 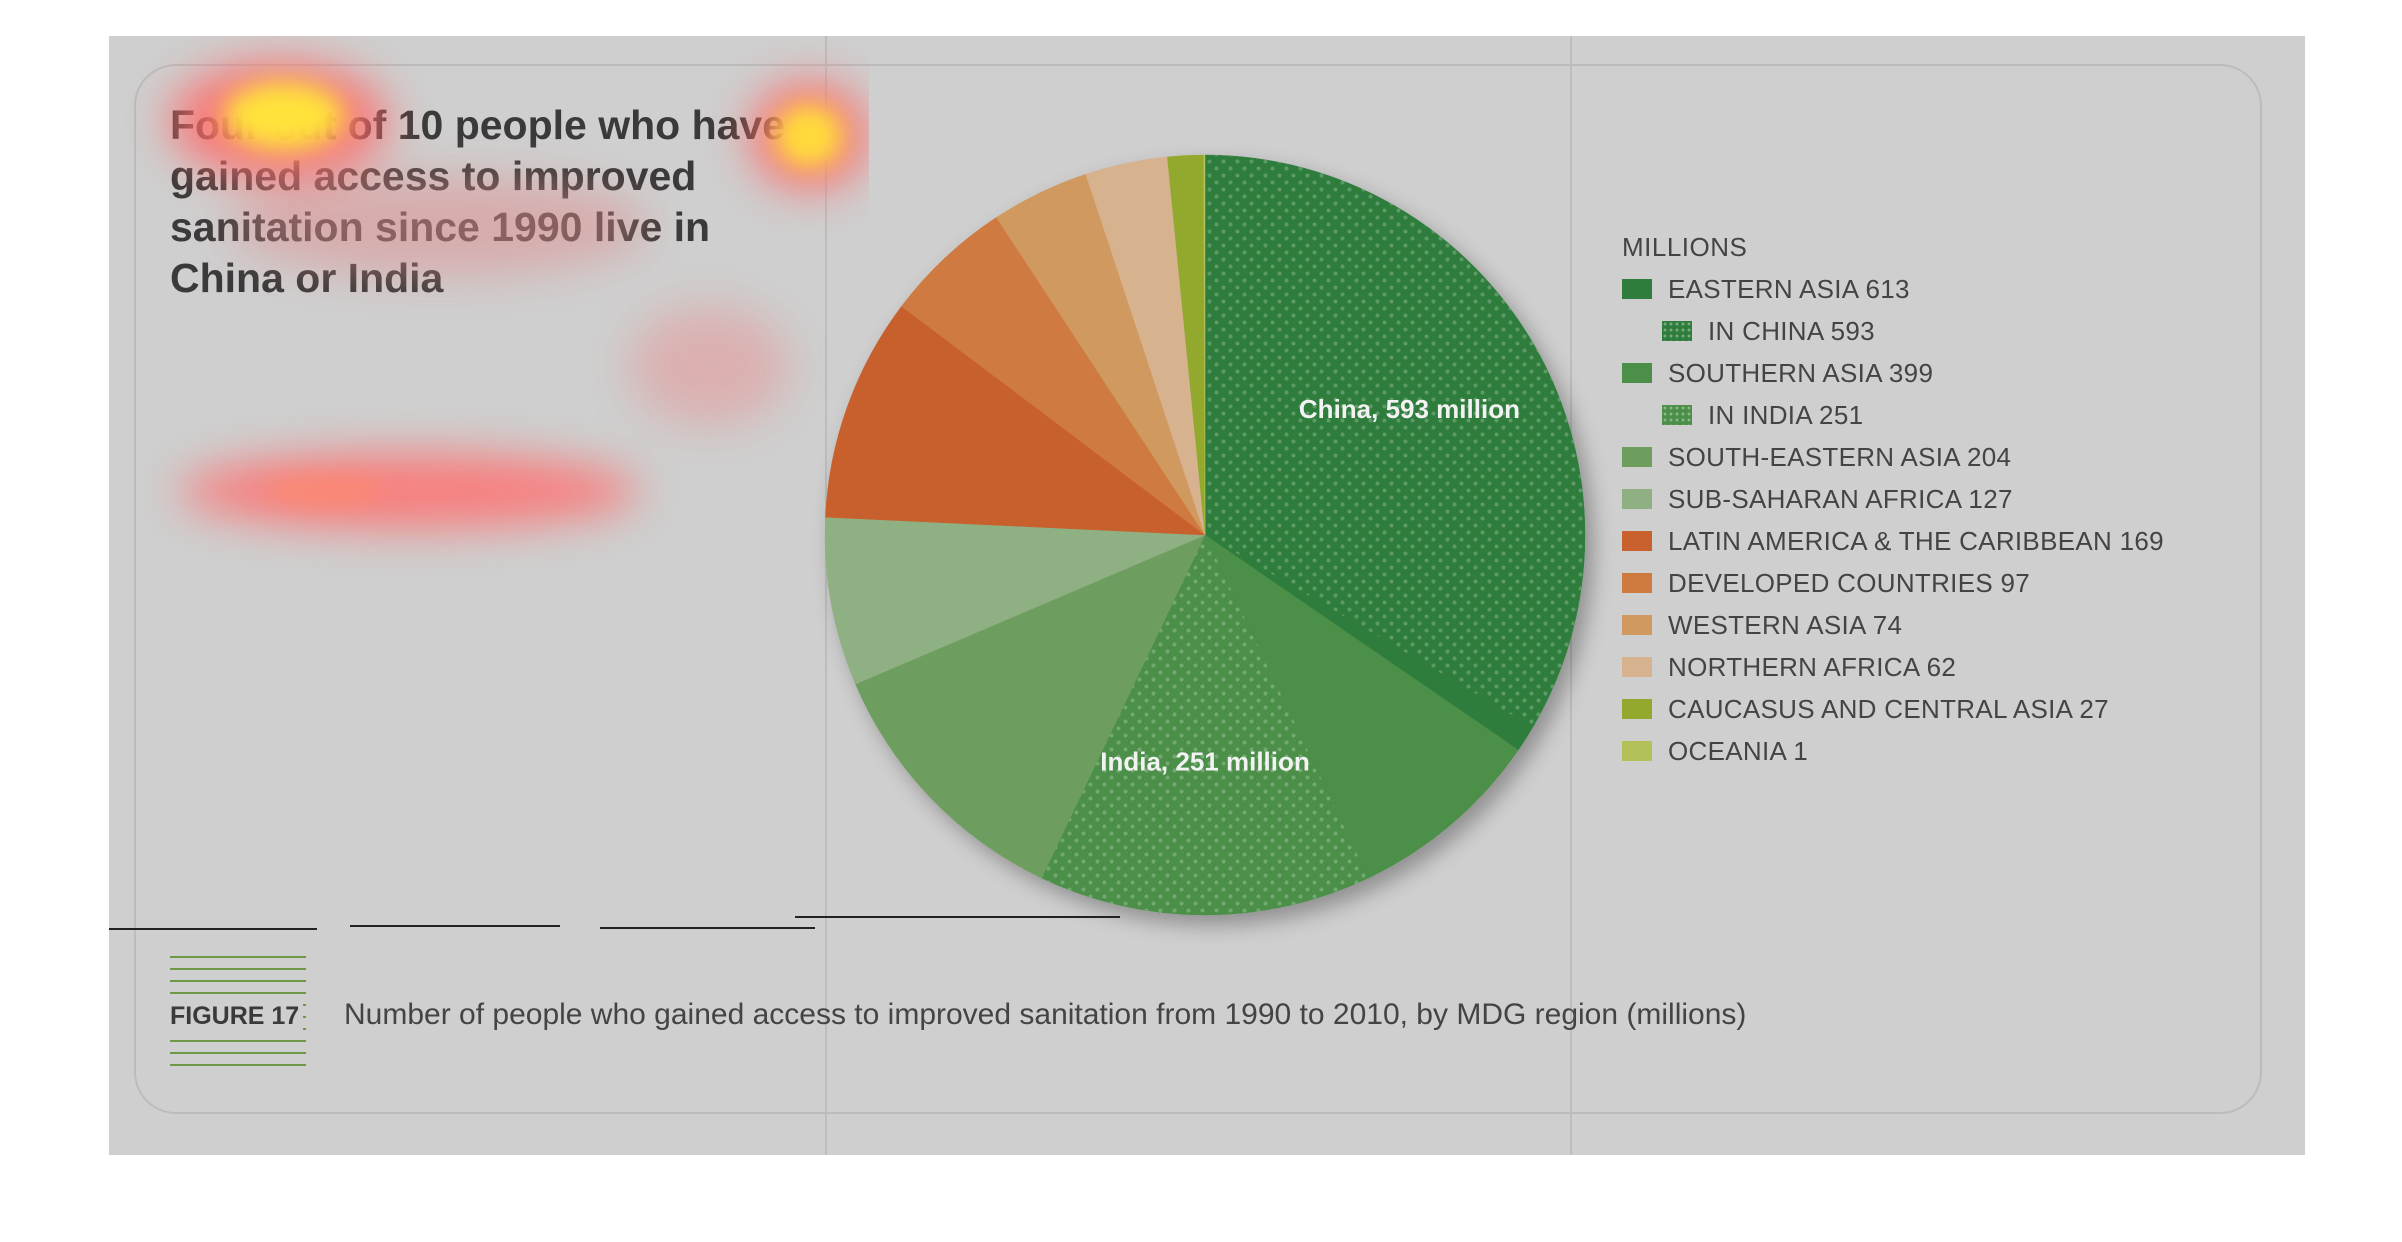 I want to click on legend-item: NORTHERN AFRICA 62, so click(x=1893, y=667).